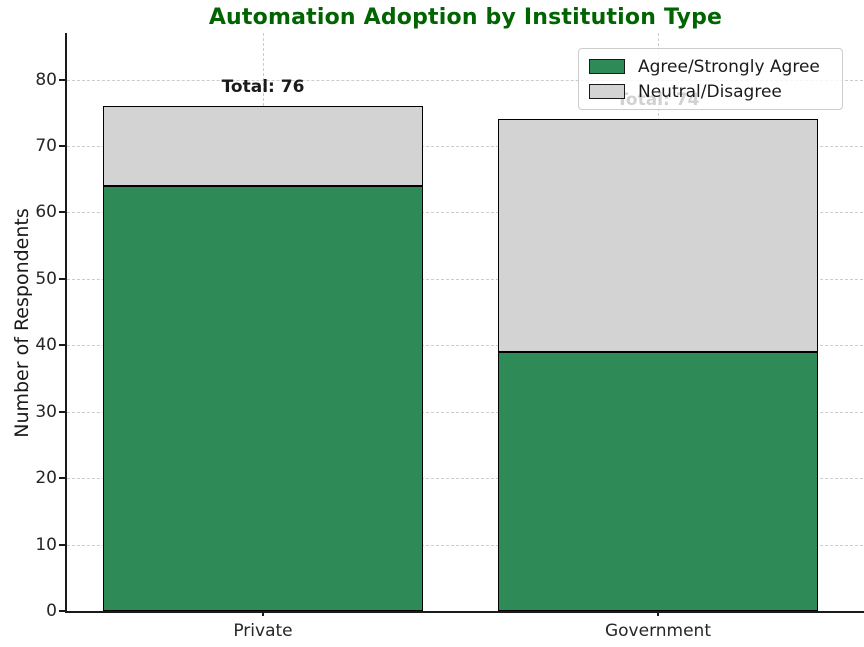 This screenshot has width=864, height=647. I want to click on y-tick-label: 50, so click(46, 278).